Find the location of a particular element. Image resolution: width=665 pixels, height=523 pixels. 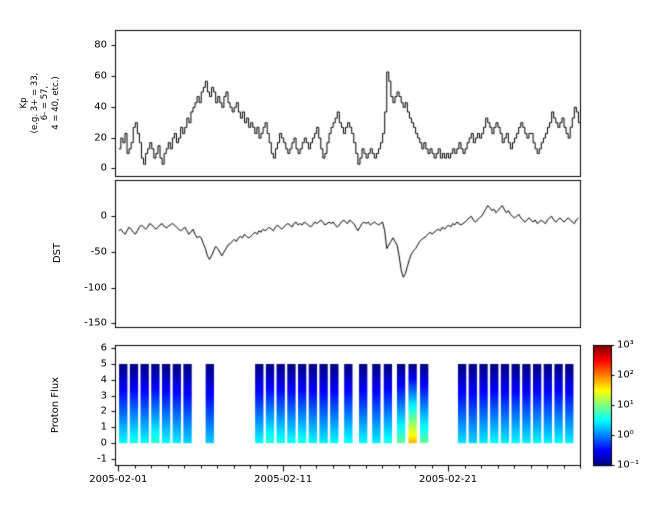

y-tick-label: 2 is located at coordinates (103, 411).